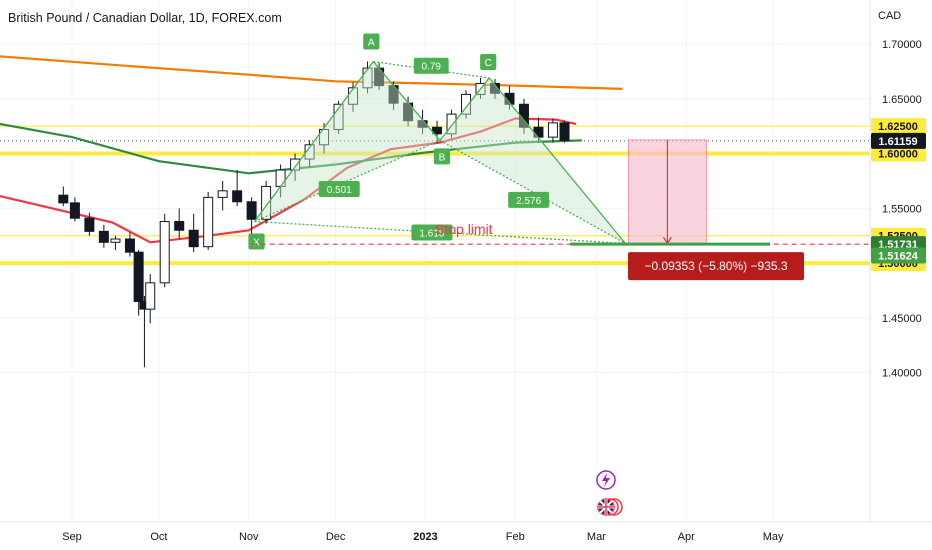 The height and width of the screenshot is (550, 932). I want to click on ratio-xb: 0.501, so click(339, 188).